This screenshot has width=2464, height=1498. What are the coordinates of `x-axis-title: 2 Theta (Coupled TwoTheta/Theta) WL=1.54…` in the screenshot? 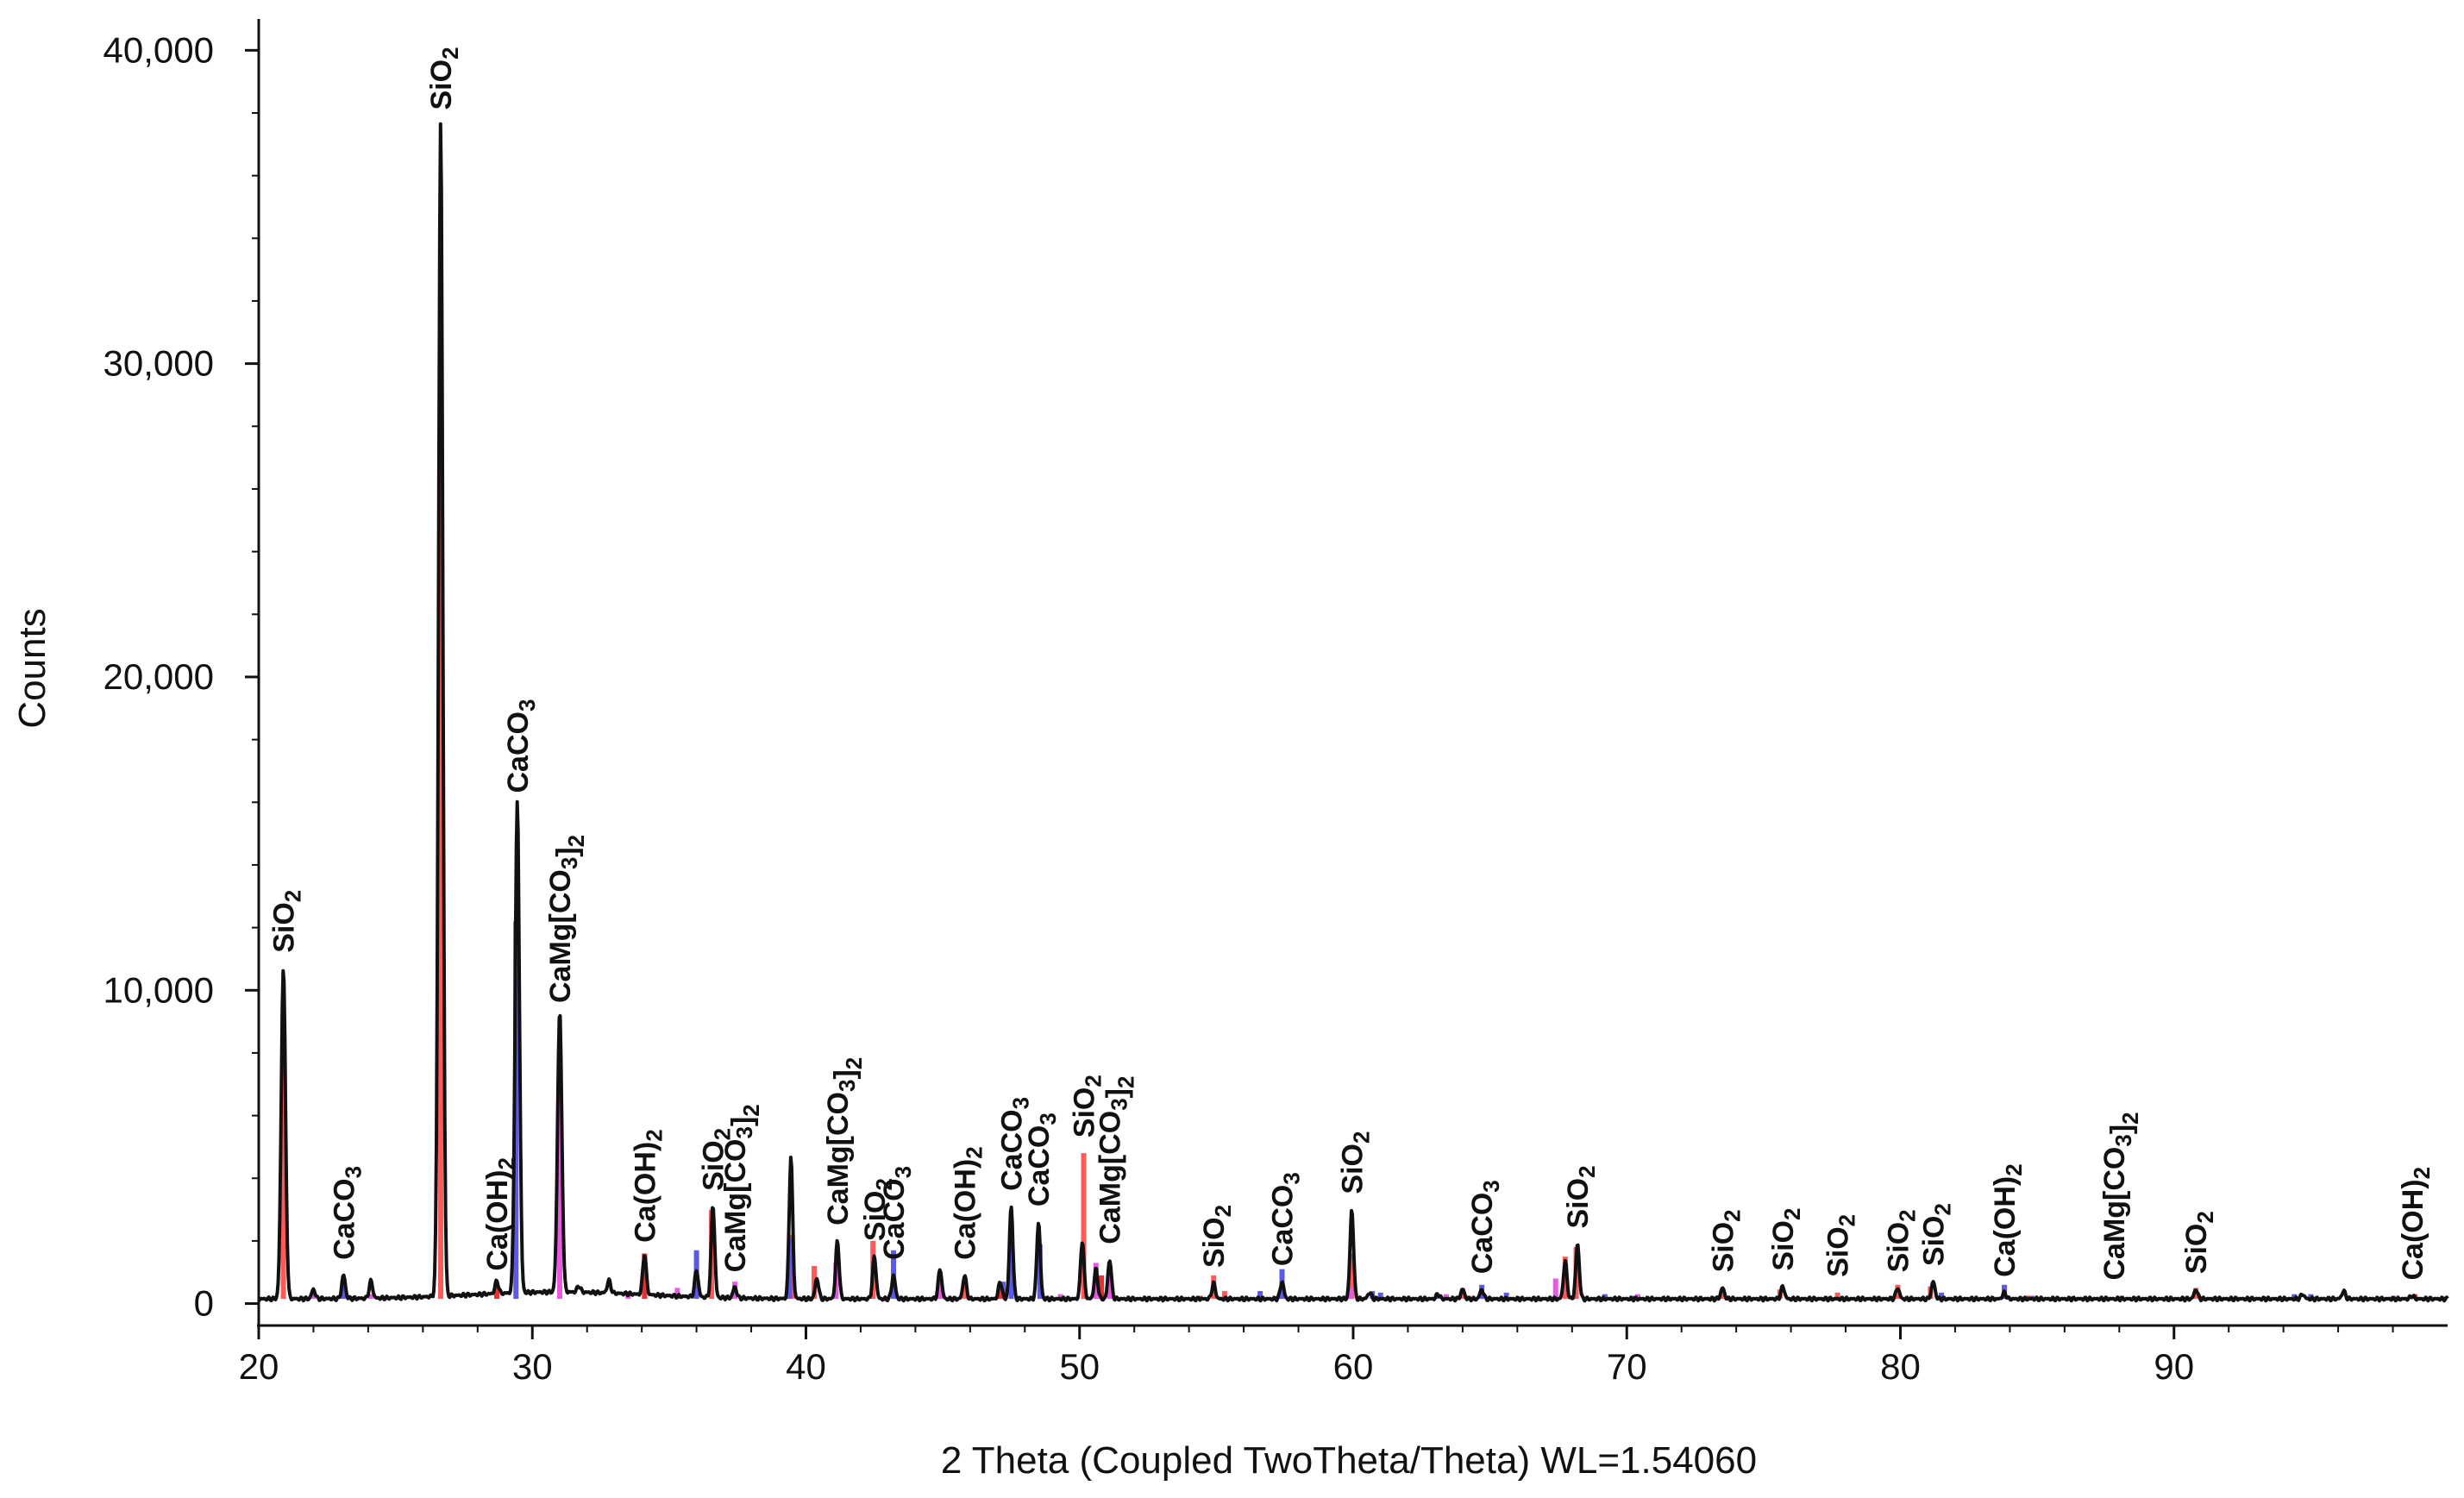 It's located at (1349, 1460).